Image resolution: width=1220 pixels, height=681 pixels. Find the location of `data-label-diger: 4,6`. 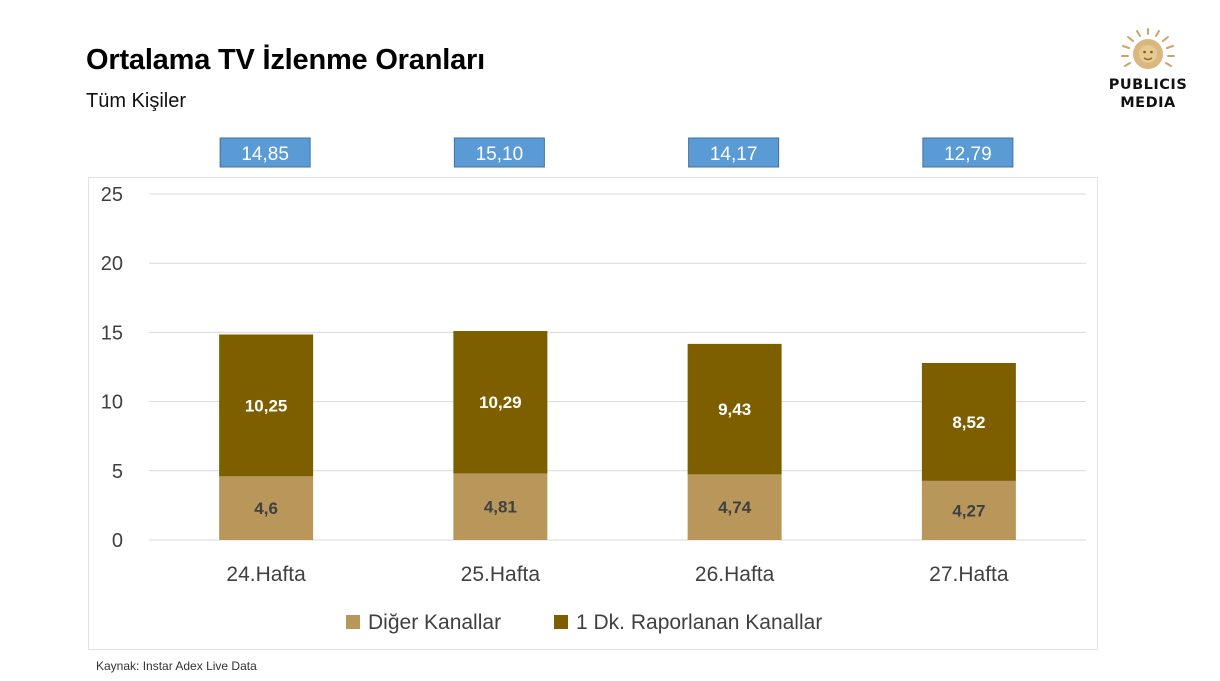

data-label-diger: 4,6 is located at coordinates (266, 508).